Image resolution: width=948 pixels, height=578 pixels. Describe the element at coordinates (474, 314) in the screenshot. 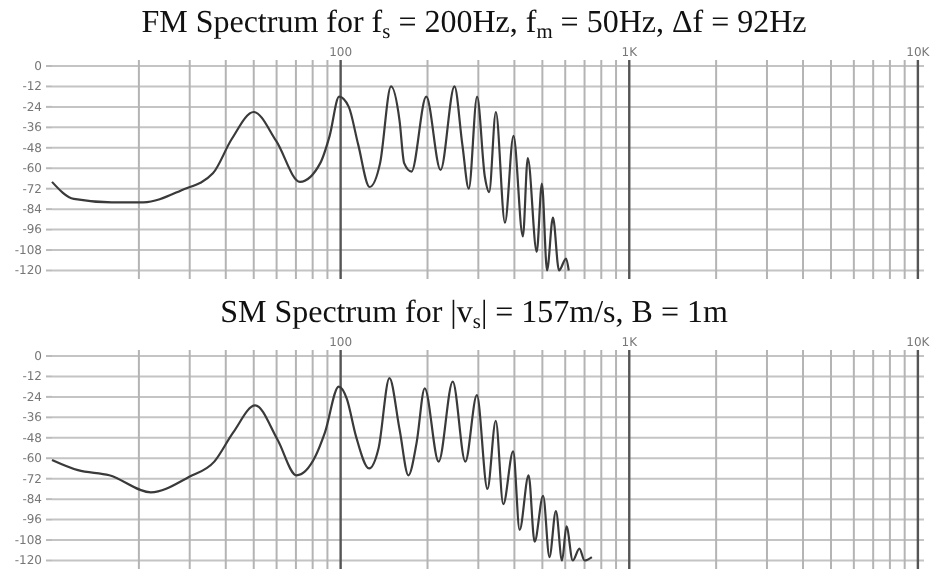

I see `chart-title: SM Spectrum for |v$_{s}$| = 157m/s, B = 1m` at that location.